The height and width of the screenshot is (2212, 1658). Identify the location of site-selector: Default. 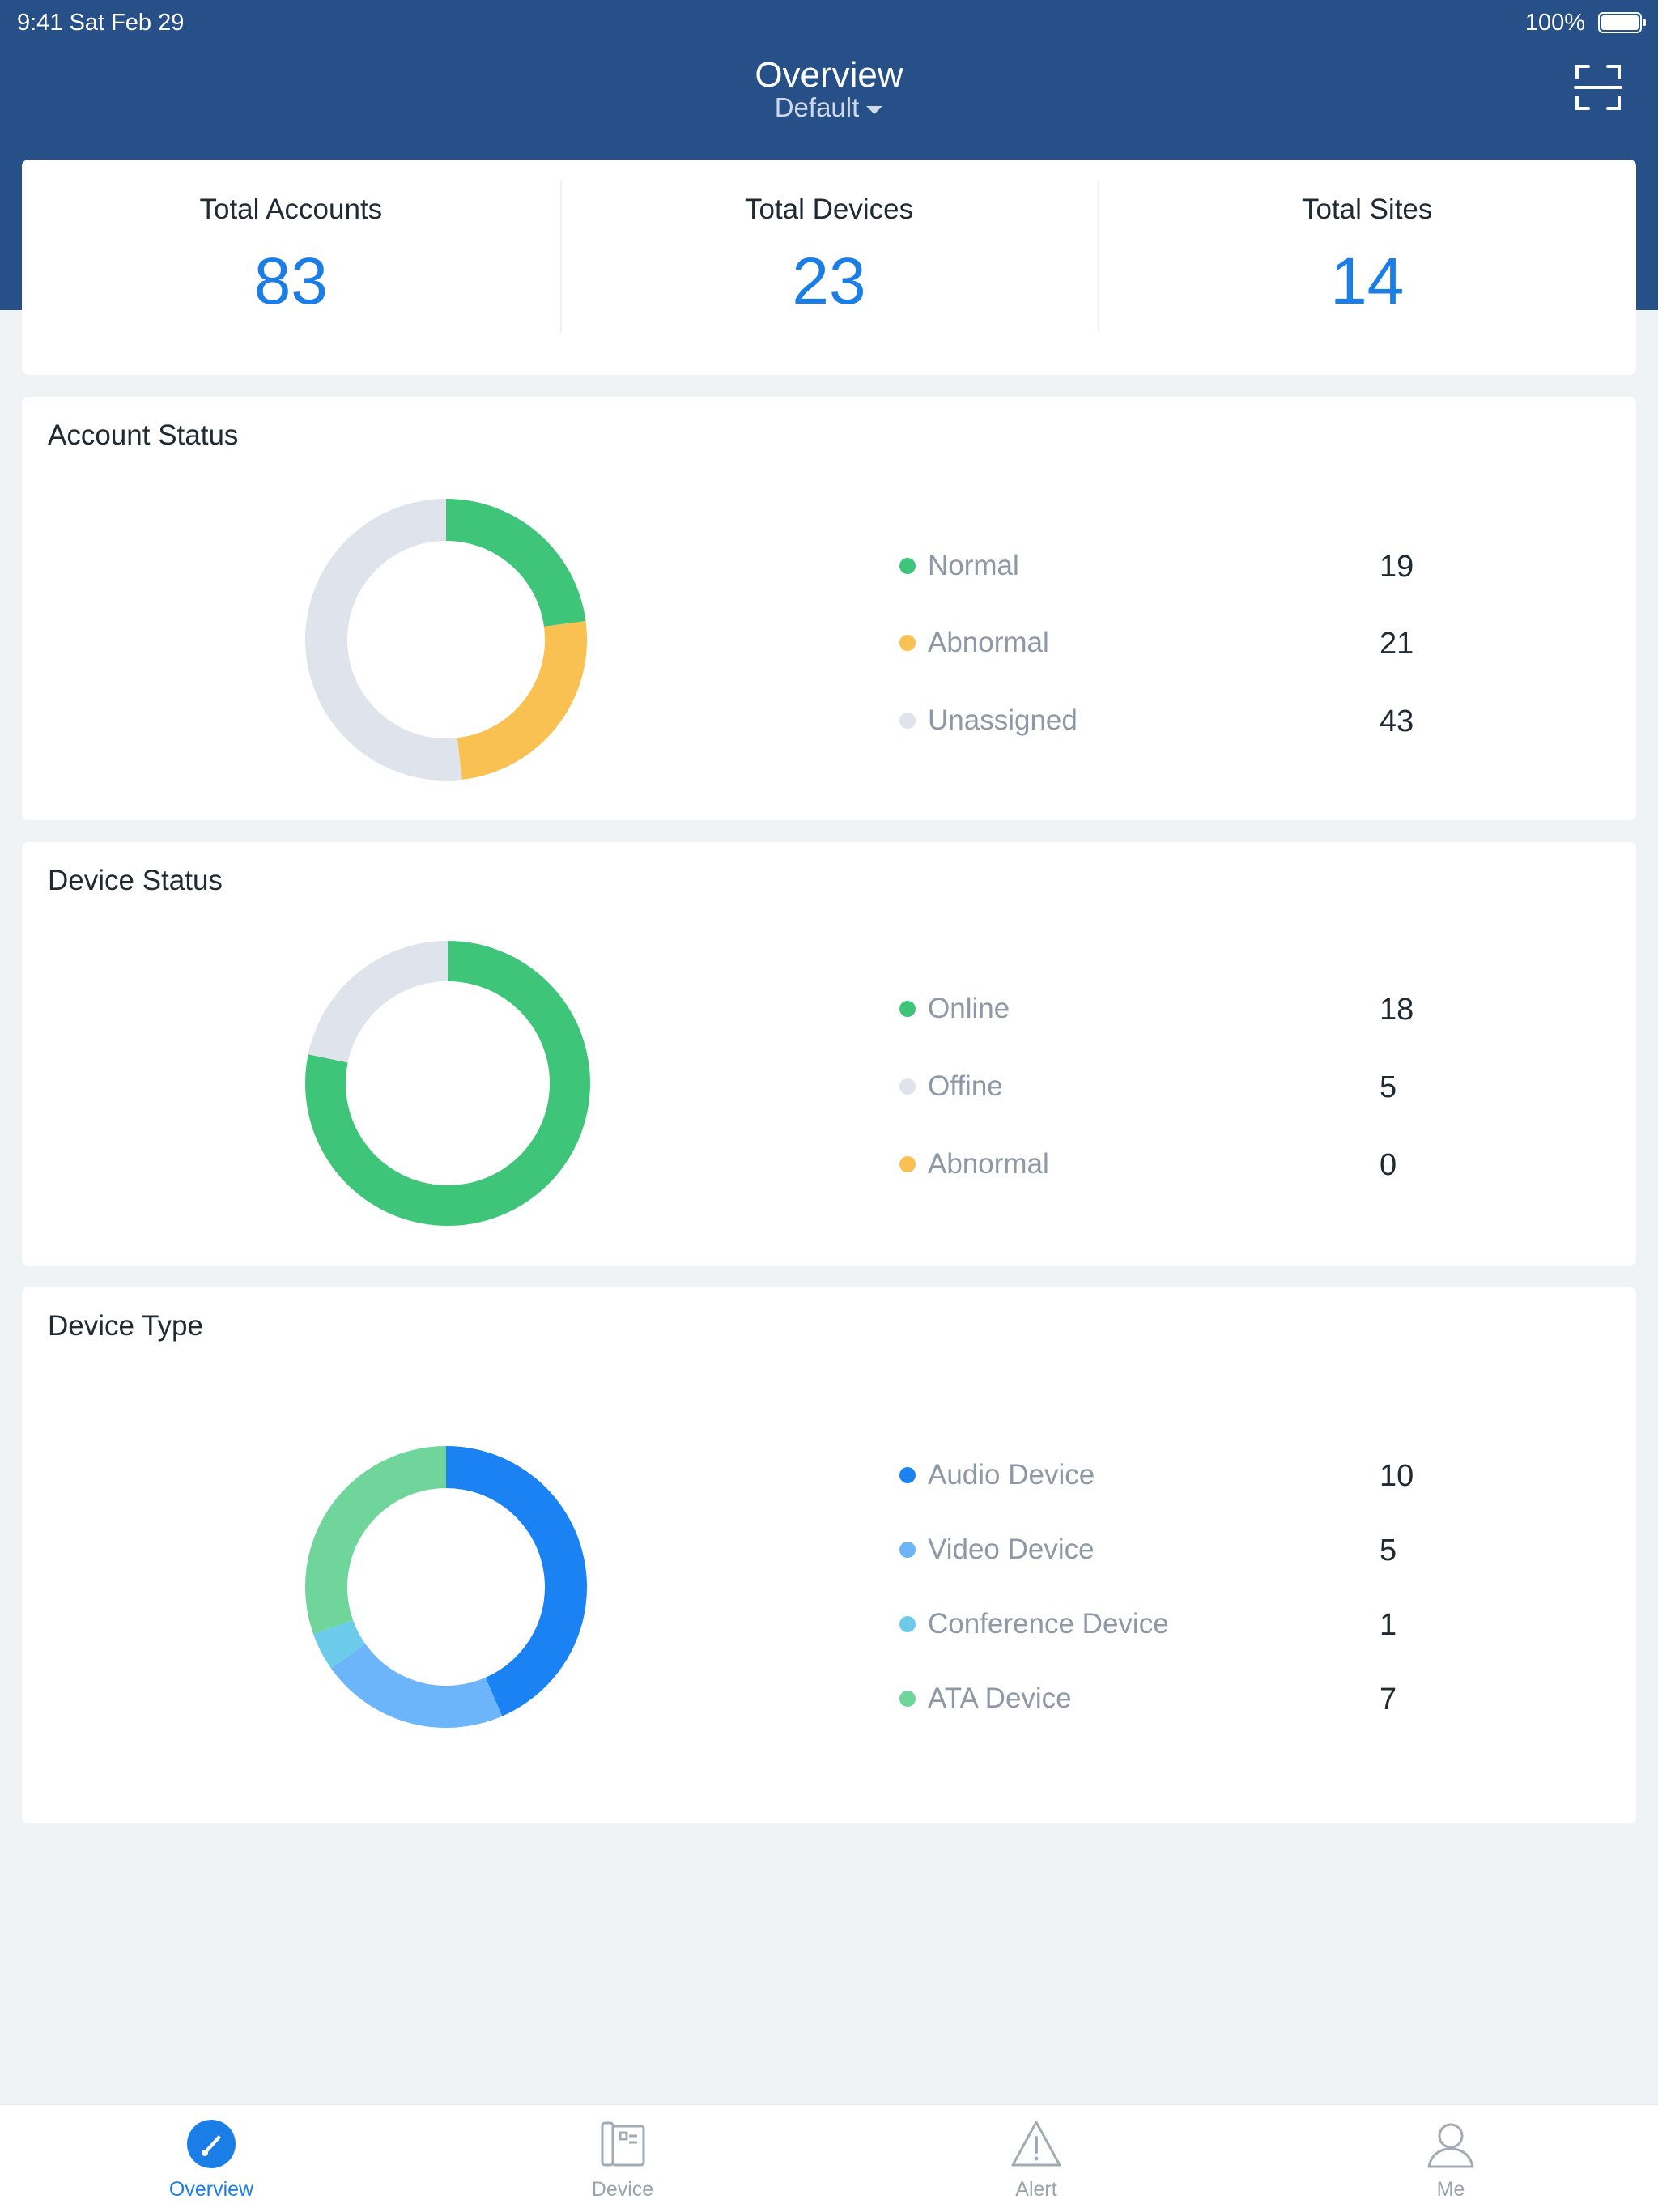
(829, 108).